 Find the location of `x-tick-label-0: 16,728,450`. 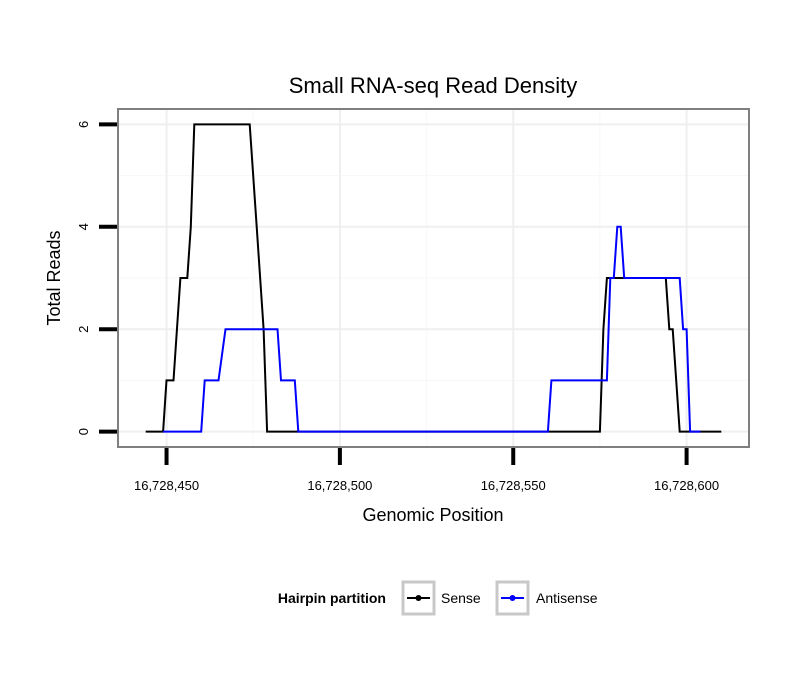

x-tick-label-0: 16,728,450 is located at coordinates (166, 485).